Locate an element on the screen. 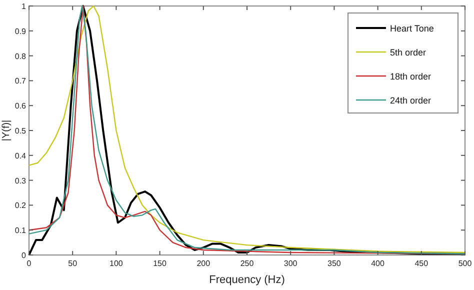  y-tick-label: 0.4 is located at coordinates (20, 155).